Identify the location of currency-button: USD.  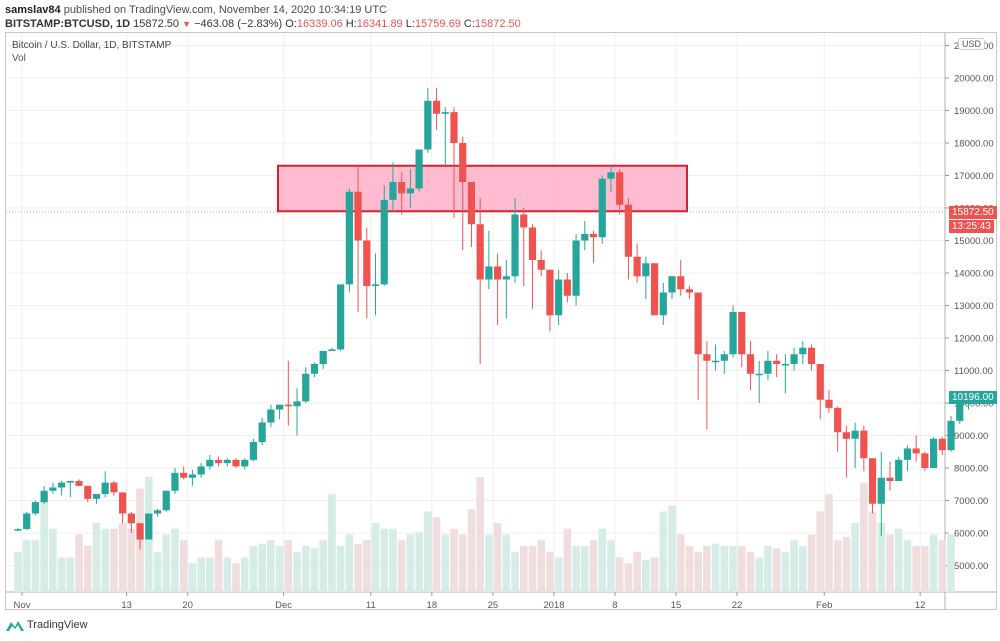
(972, 44).